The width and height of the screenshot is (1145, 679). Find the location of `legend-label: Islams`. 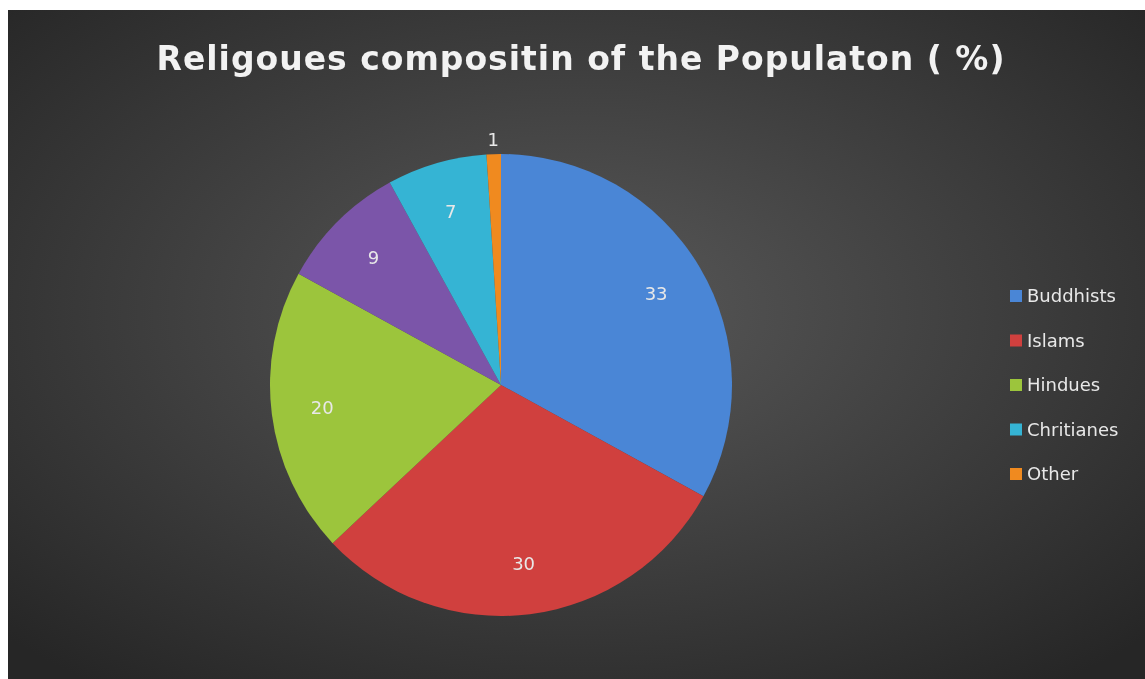

legend-label: Islams is located at coordinates (1056, 340).